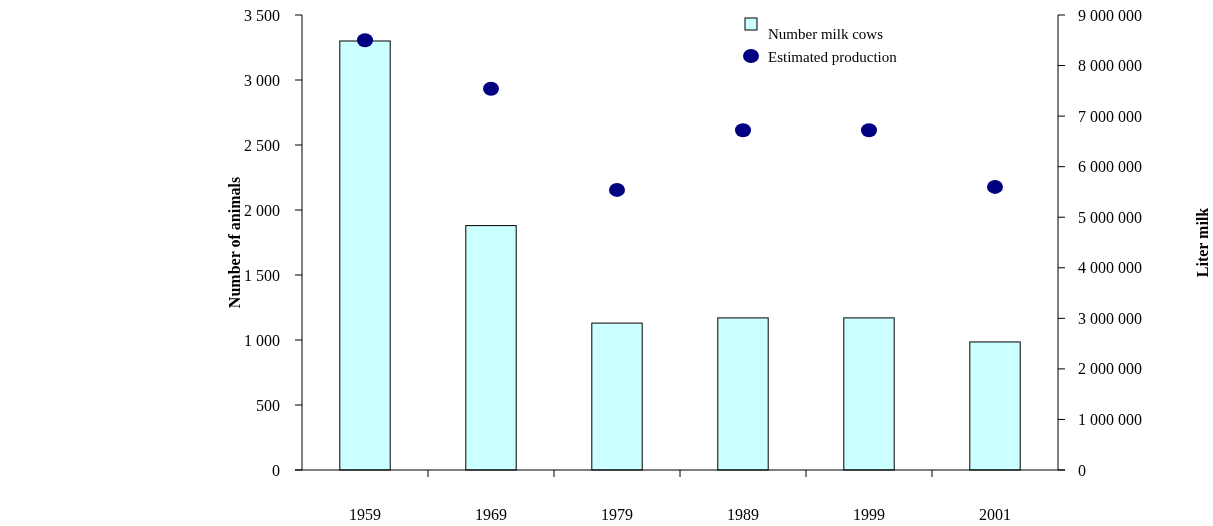  What do you see at coordinates (262, 145) in the screenshot?
I see `y-tick-label: 2 500` at bounding box center [262, 145].